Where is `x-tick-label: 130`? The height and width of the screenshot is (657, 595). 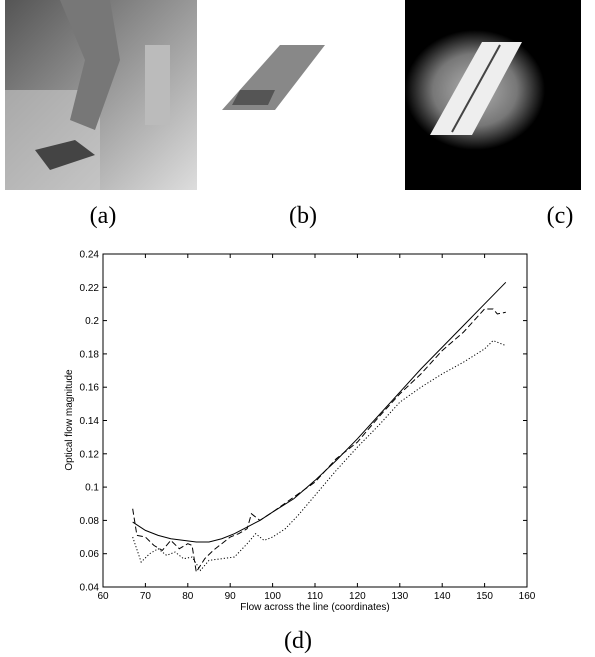
x-tick-label: 130 is located at coordinates (399, 596).